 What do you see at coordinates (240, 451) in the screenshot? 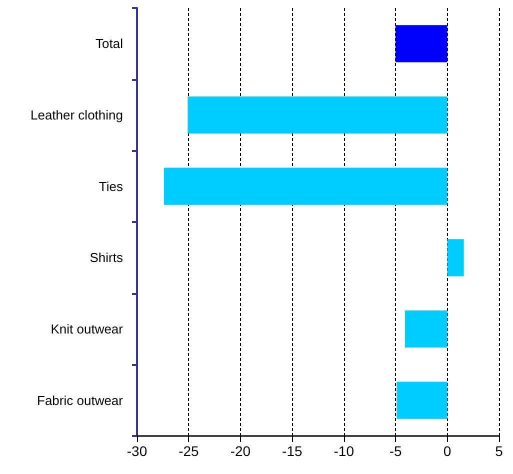
I see `x-tick-label: -20` at bounding box center [240, 451].